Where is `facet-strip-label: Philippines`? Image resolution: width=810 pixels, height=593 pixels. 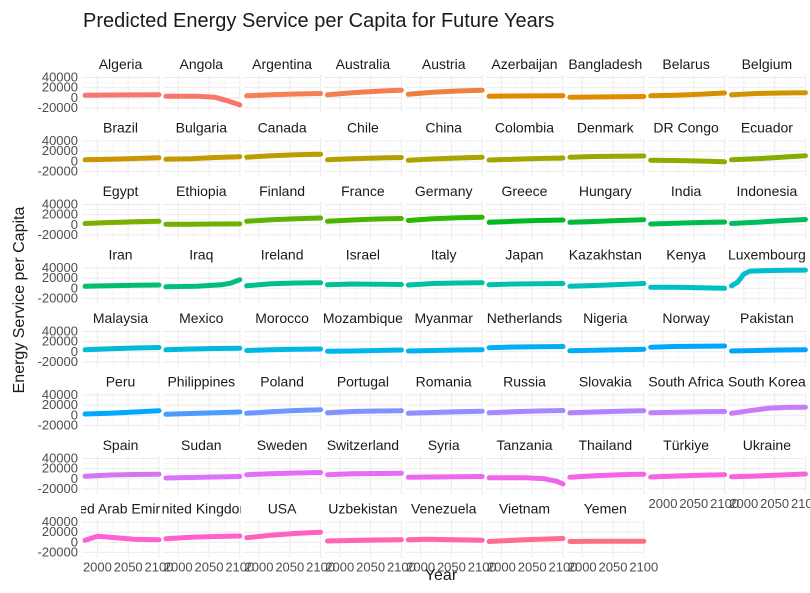
facet-strip-label: Philippines is located at coordinates (201, 382).